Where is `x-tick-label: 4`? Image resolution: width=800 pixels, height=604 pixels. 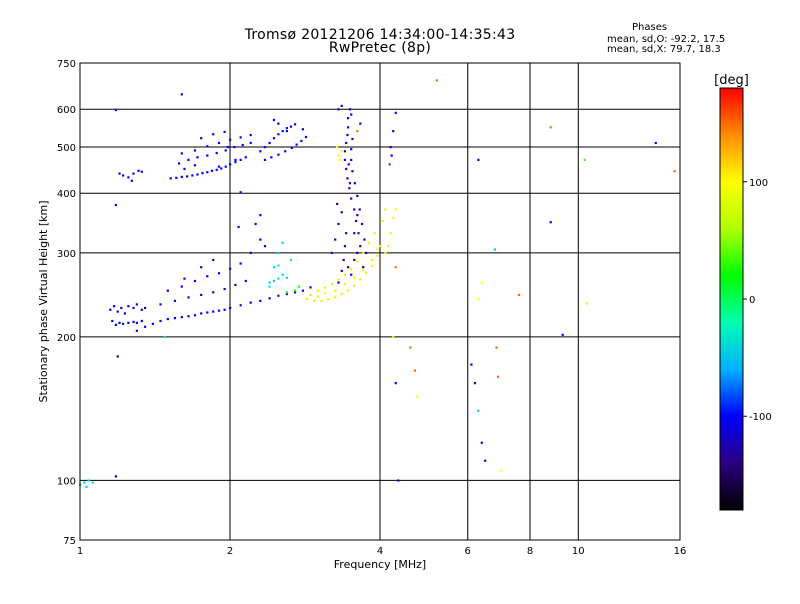 x-tick-label: 4 is located at coordinates (380, 551).